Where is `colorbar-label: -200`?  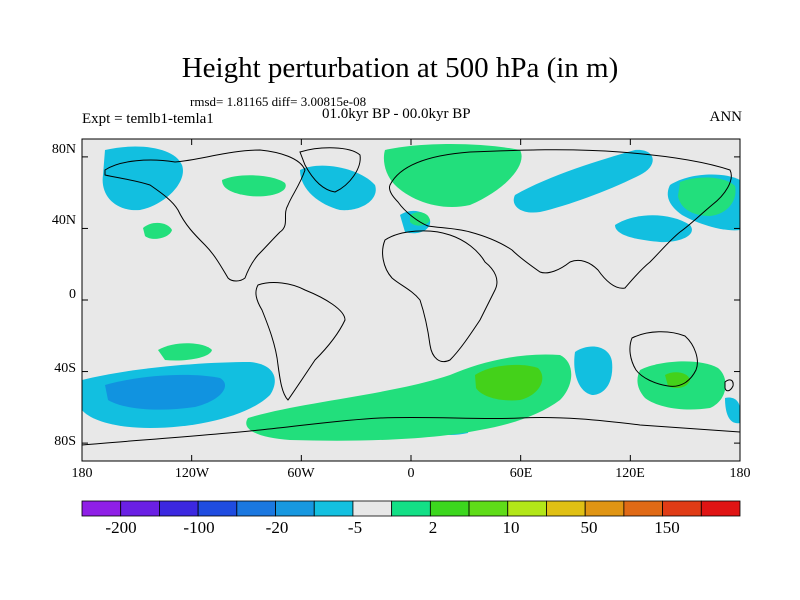 colorbar-label: -200 is located at coordinates (121, 527).